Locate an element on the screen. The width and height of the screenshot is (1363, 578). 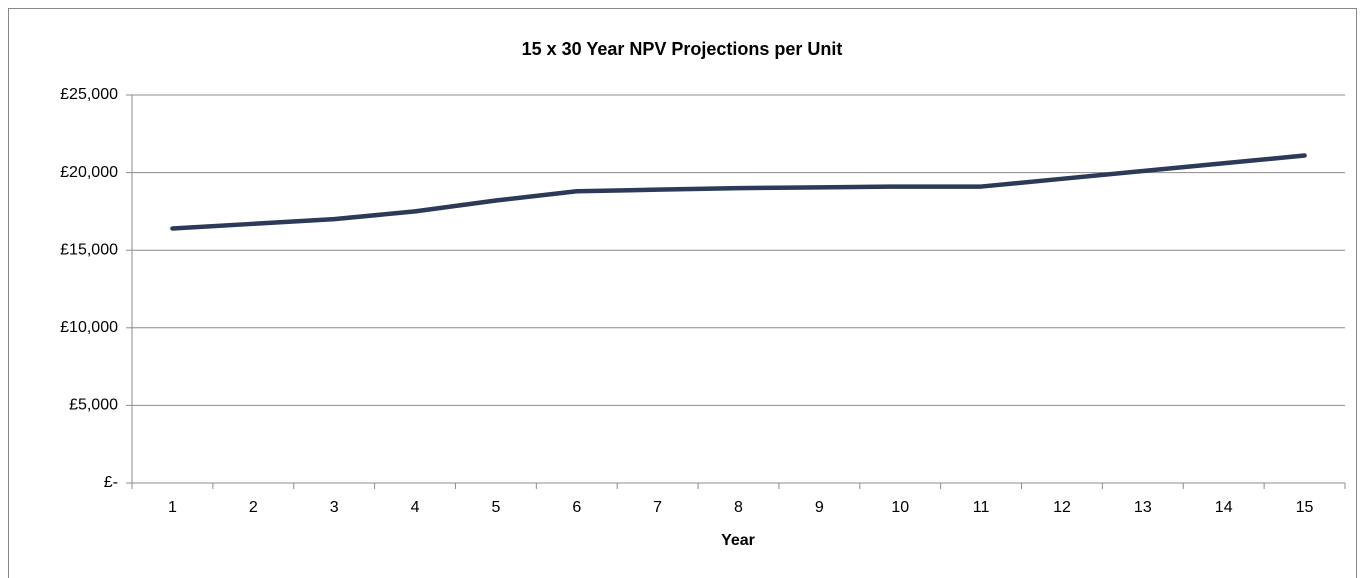
y-tick-label: £20,000 is located at coordinates (89, 172).